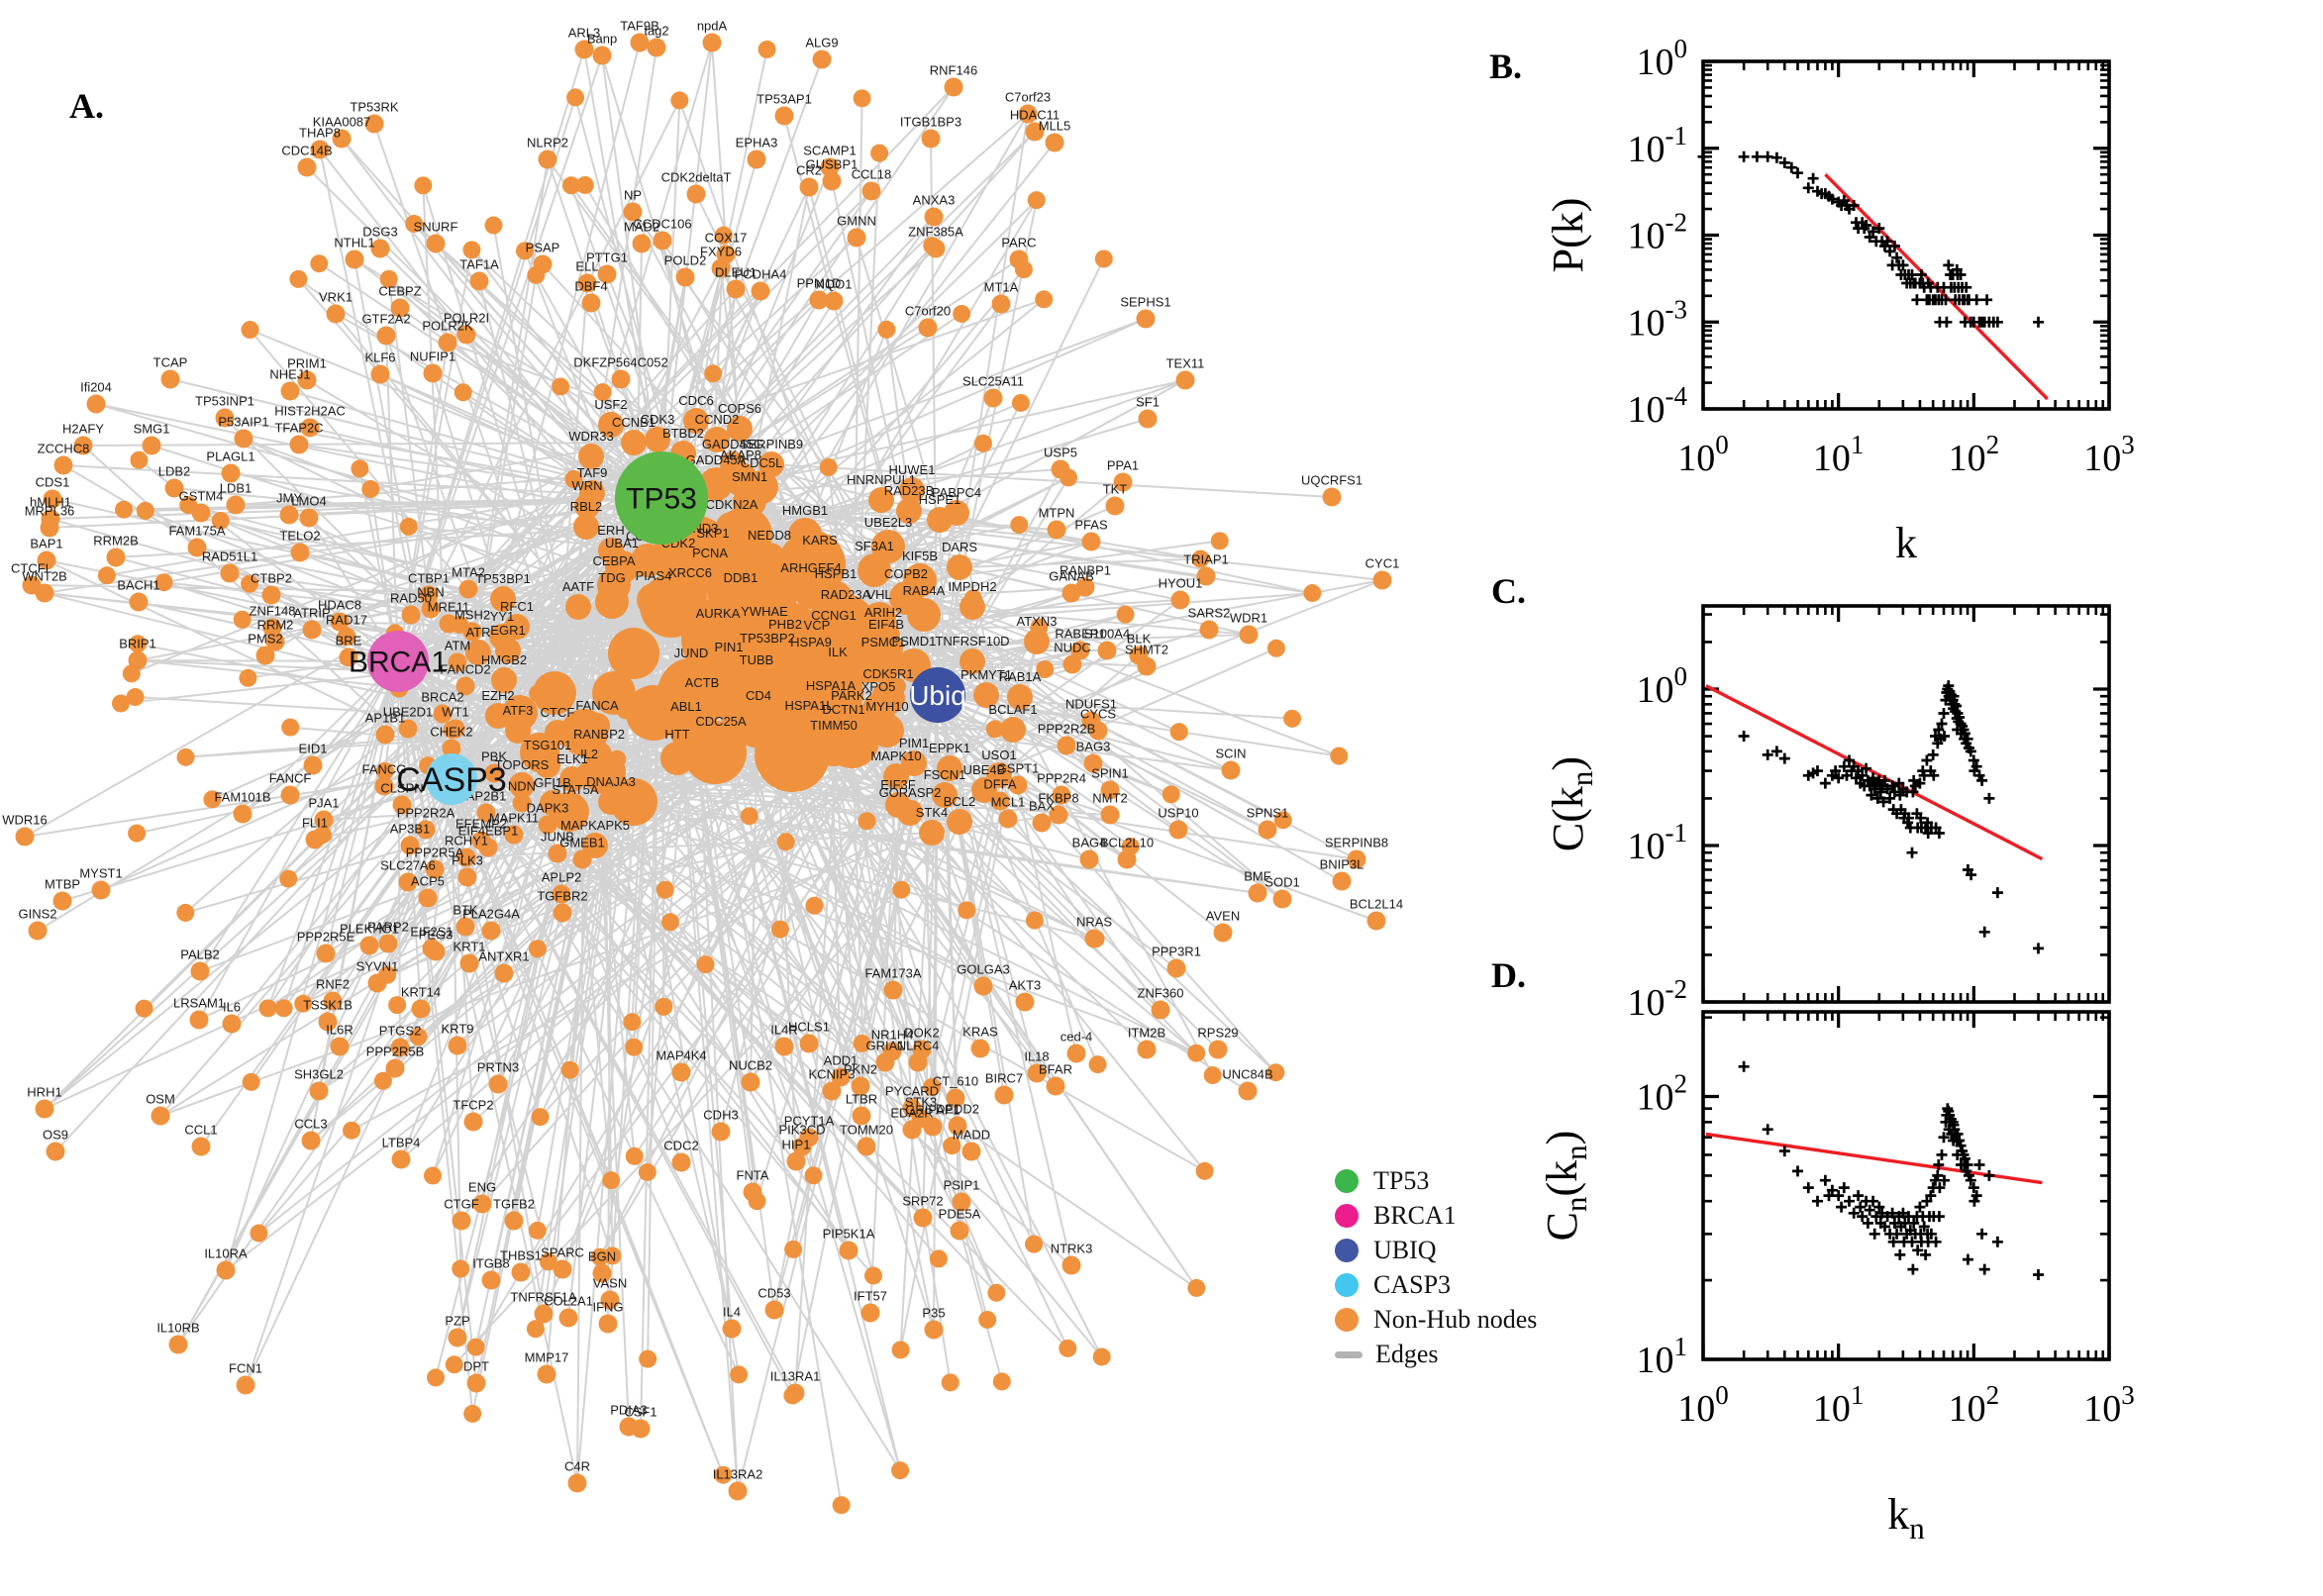  Describe the element at coordinates (430, 592) in the screenshot. I see `node-label: NBN` at that location.